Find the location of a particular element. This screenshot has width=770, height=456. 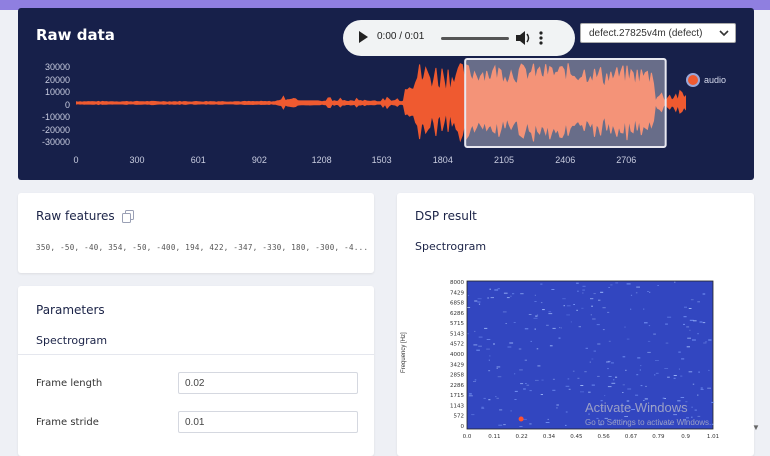

spectrogram-y-tick: 1143 is located at coordinates (457, 406).